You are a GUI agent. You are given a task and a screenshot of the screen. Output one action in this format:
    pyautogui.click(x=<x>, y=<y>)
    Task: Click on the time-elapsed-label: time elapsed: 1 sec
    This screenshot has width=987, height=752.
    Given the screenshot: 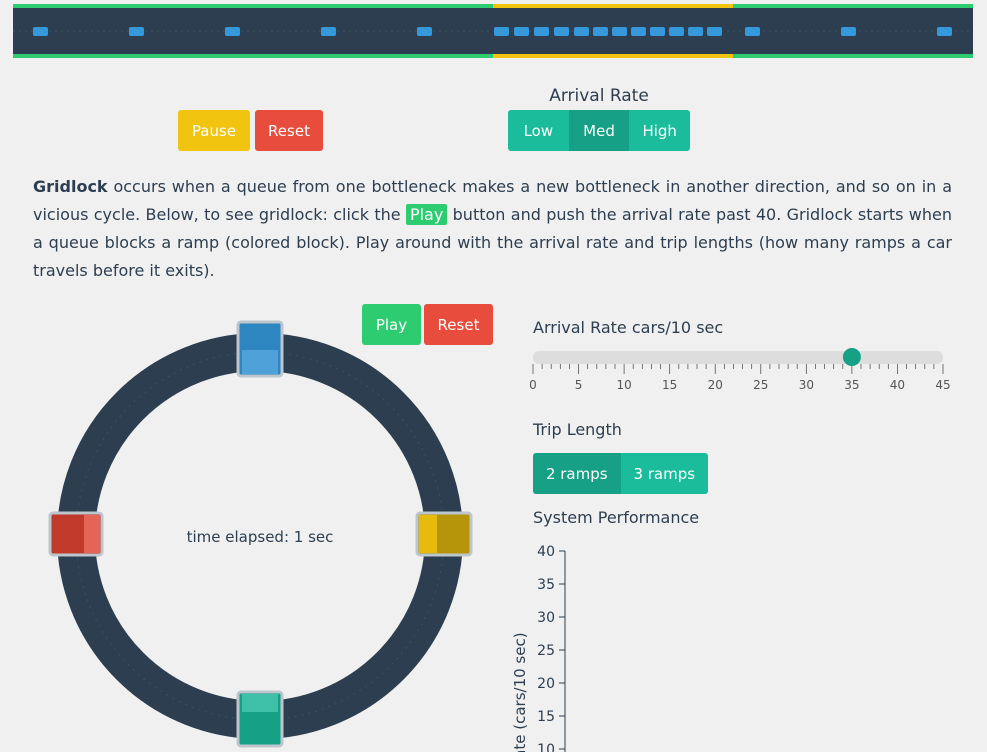 What is the action you would take?
    pyautogui.click(x=260, y=537)
    